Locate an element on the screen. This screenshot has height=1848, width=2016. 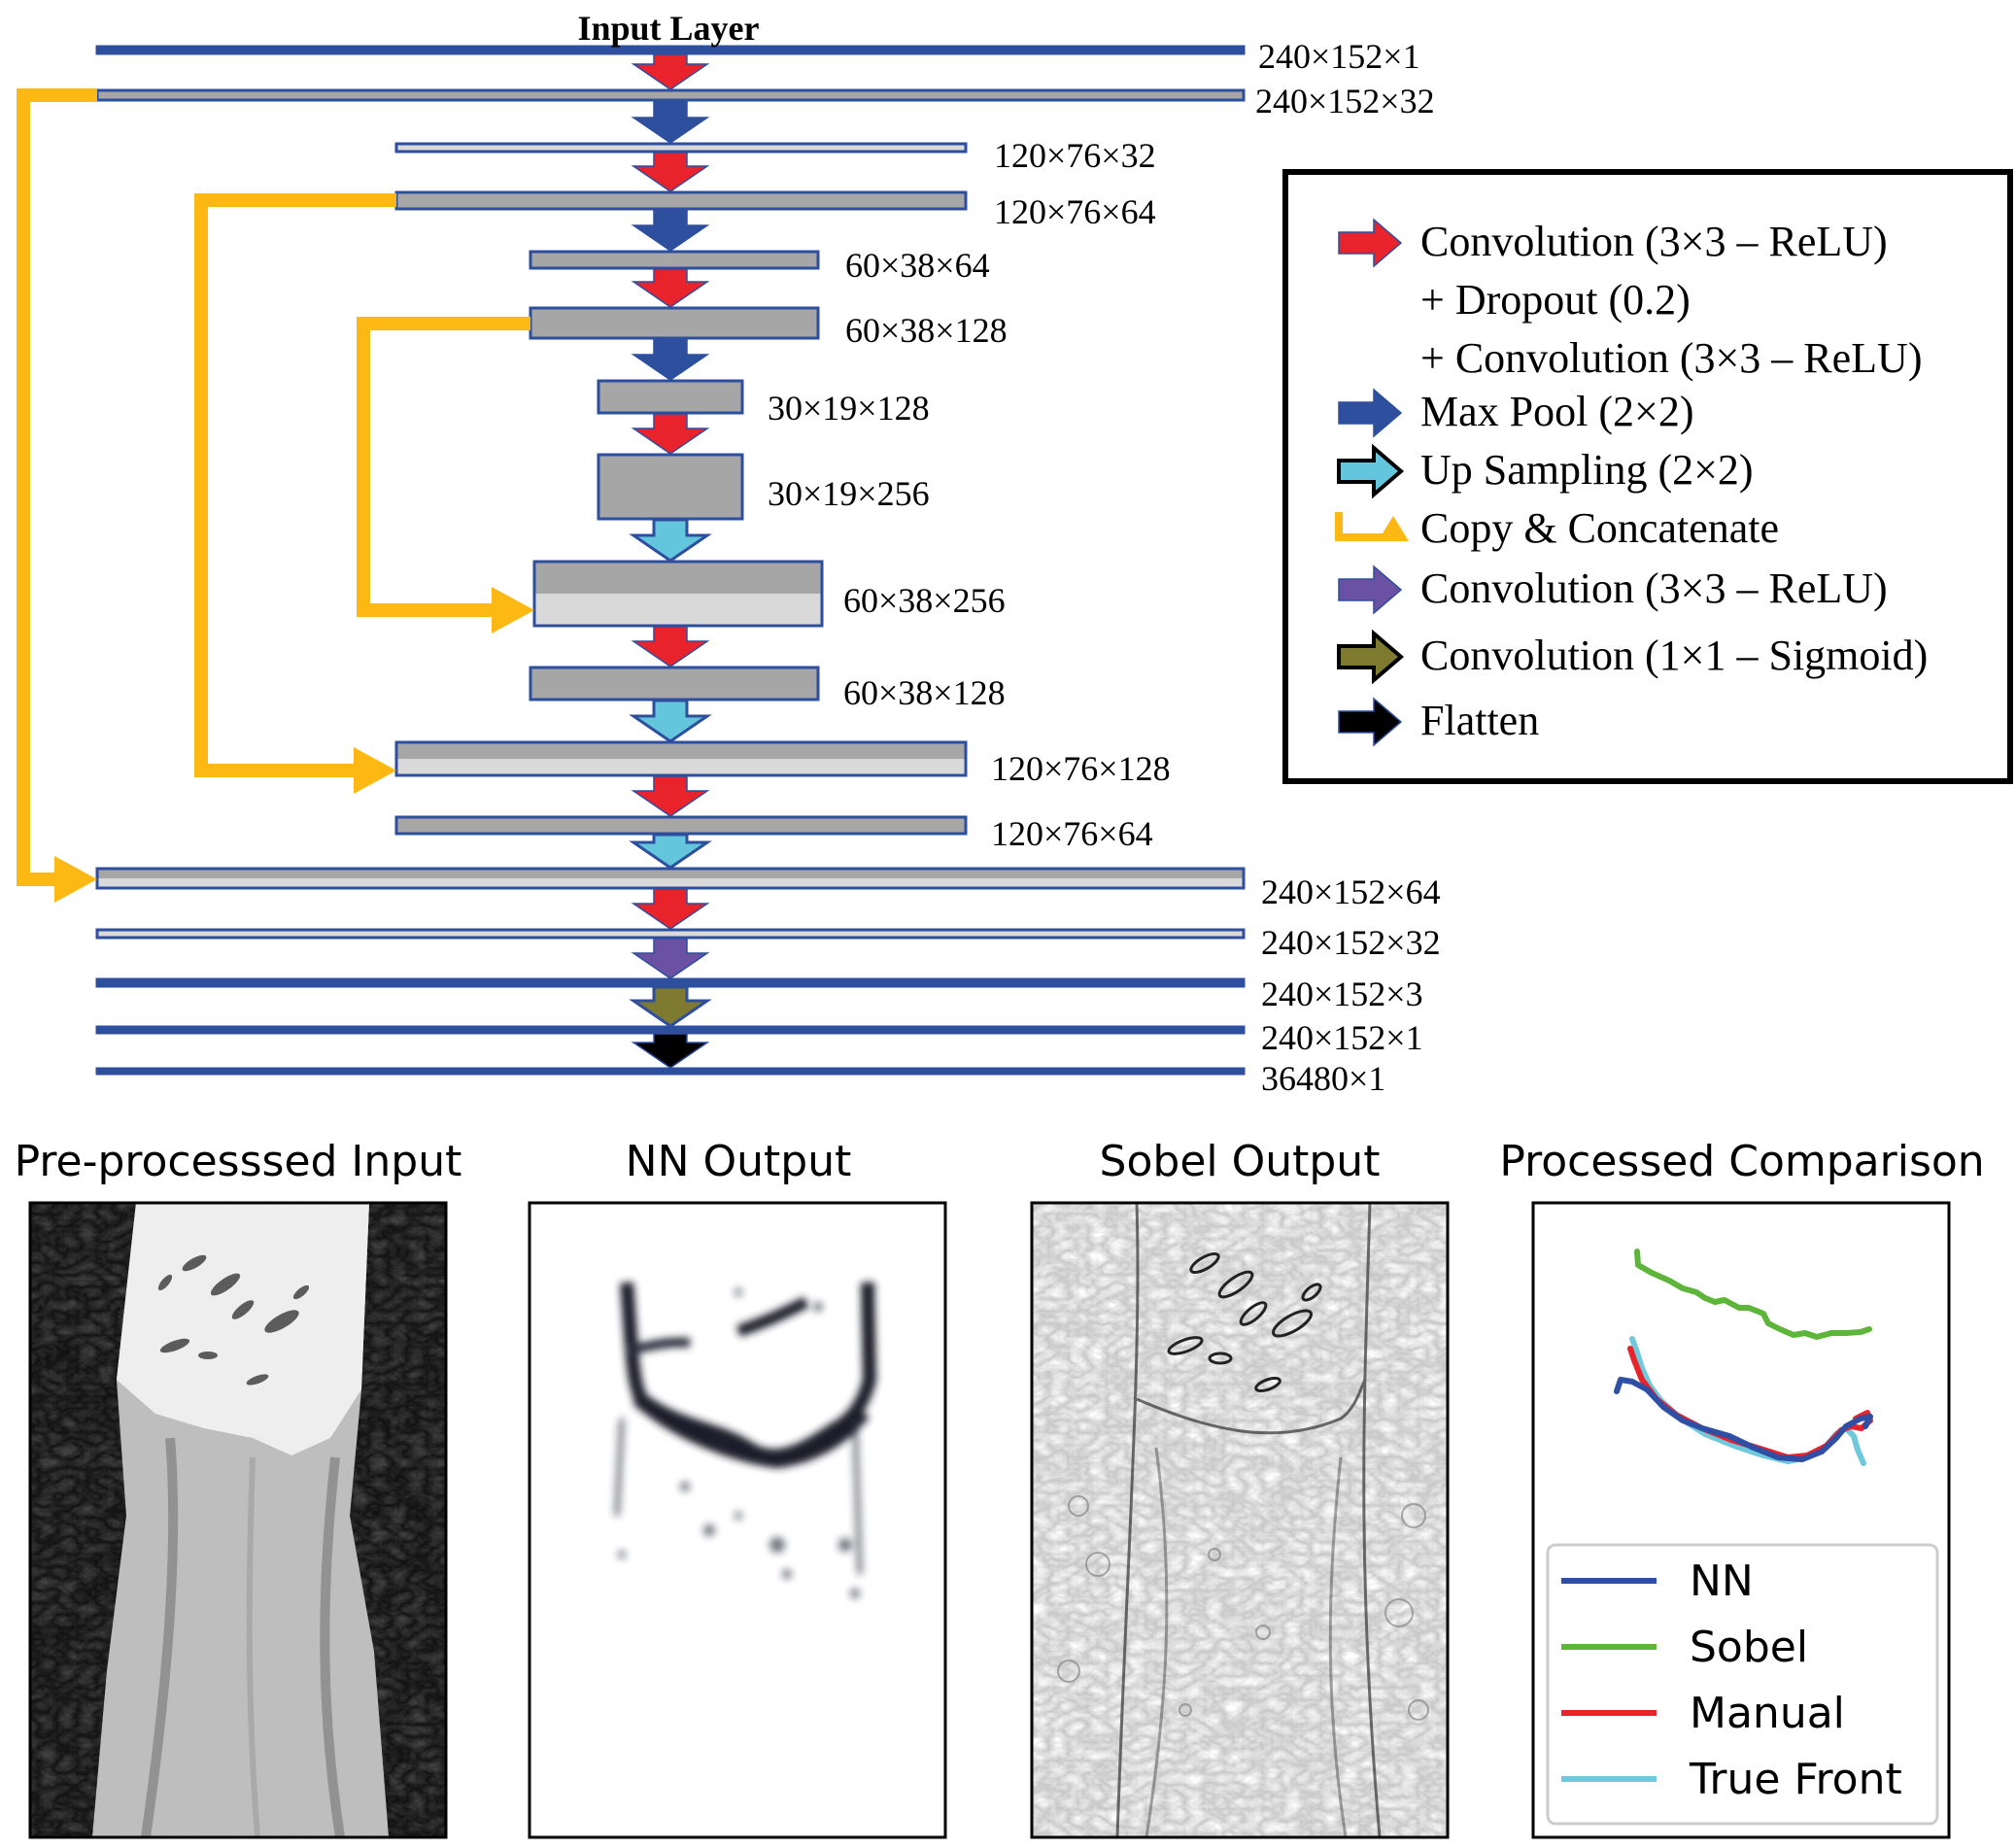
legend-item-label: Up Sampling (2×2) is located at coordinates (1587, 470).